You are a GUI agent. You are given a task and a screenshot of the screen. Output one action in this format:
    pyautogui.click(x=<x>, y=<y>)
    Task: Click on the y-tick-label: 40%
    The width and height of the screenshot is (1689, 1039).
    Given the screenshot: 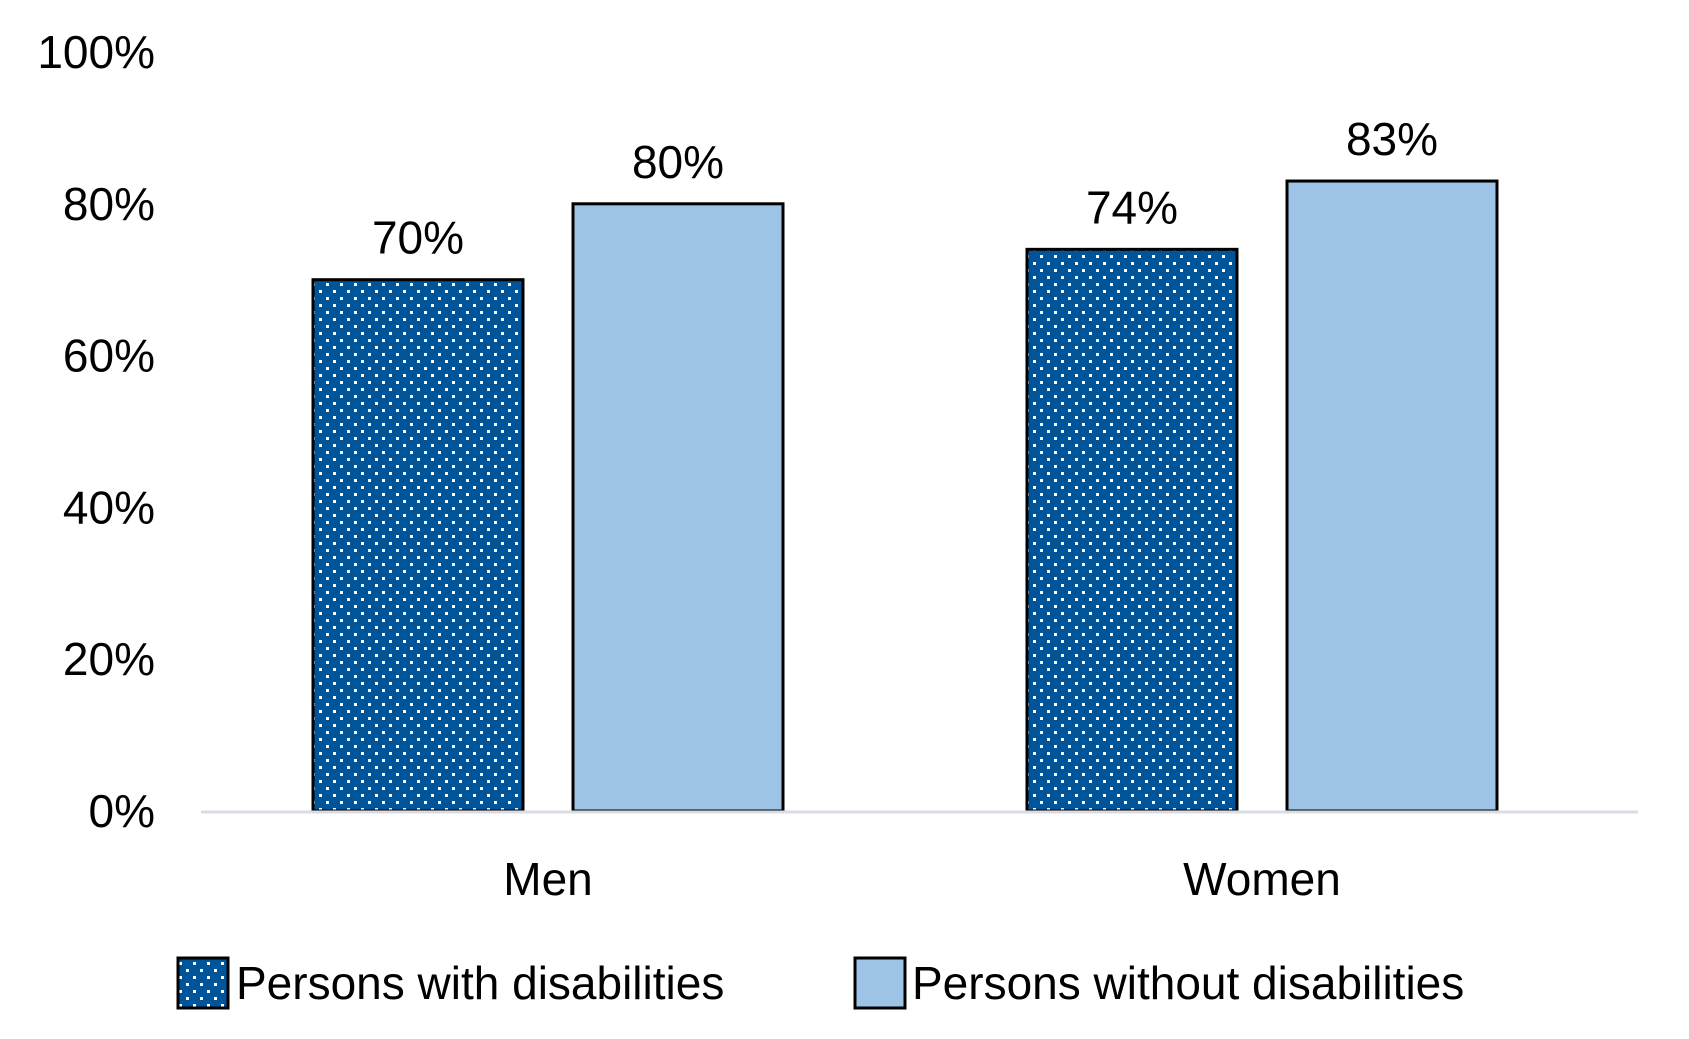 What is the action you would take?
    pyautogui.click(x=109, y=507)
    